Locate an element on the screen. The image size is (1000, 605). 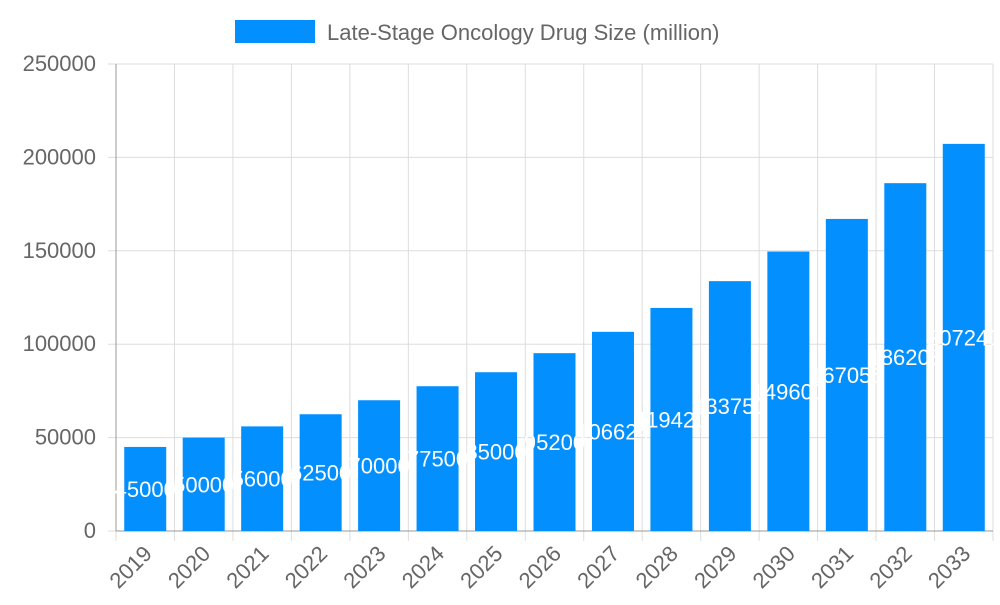
y-tick-label: 100000 is located at coordinates (59, 343).